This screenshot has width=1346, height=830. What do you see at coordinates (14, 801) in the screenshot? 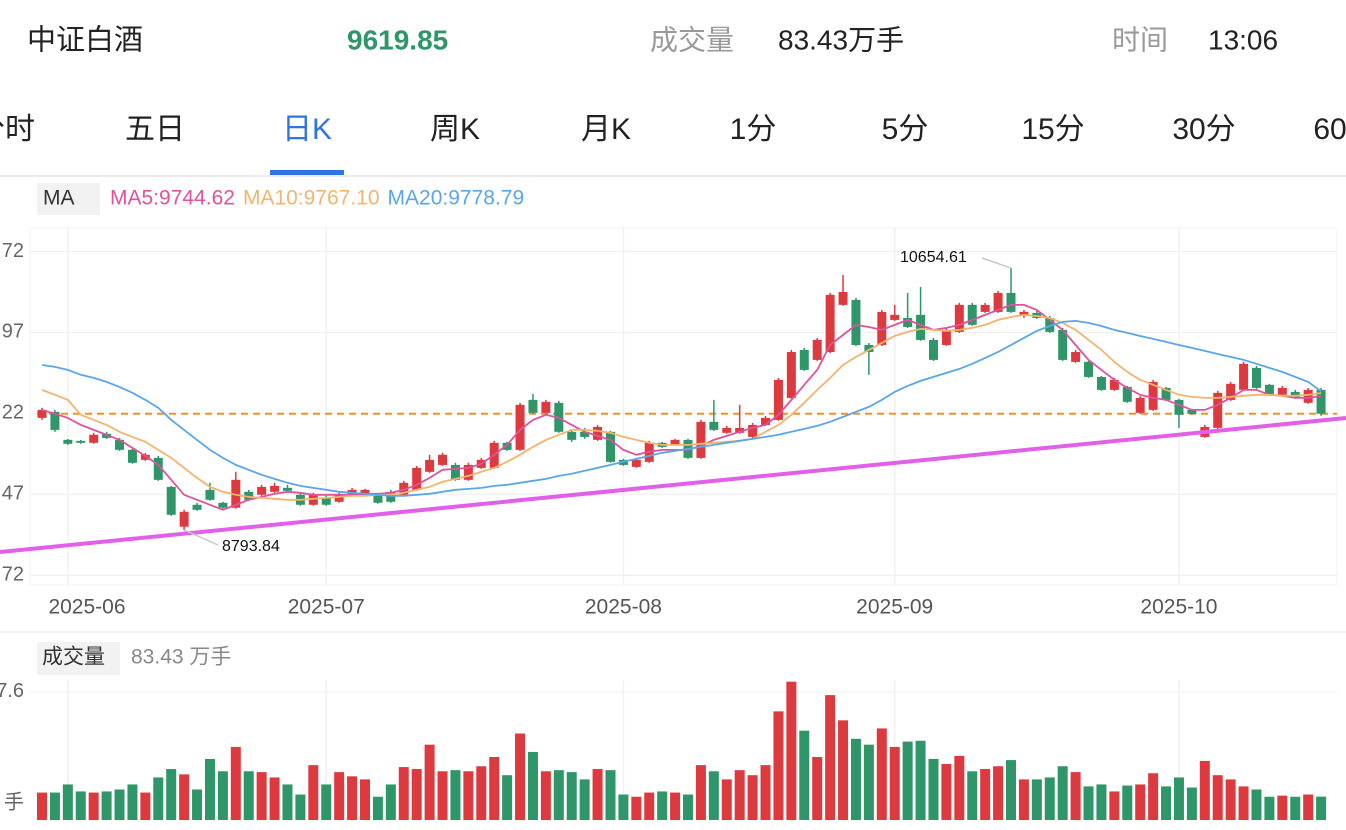
I see `volume-unit: 手` at bounding box center [14, 801].